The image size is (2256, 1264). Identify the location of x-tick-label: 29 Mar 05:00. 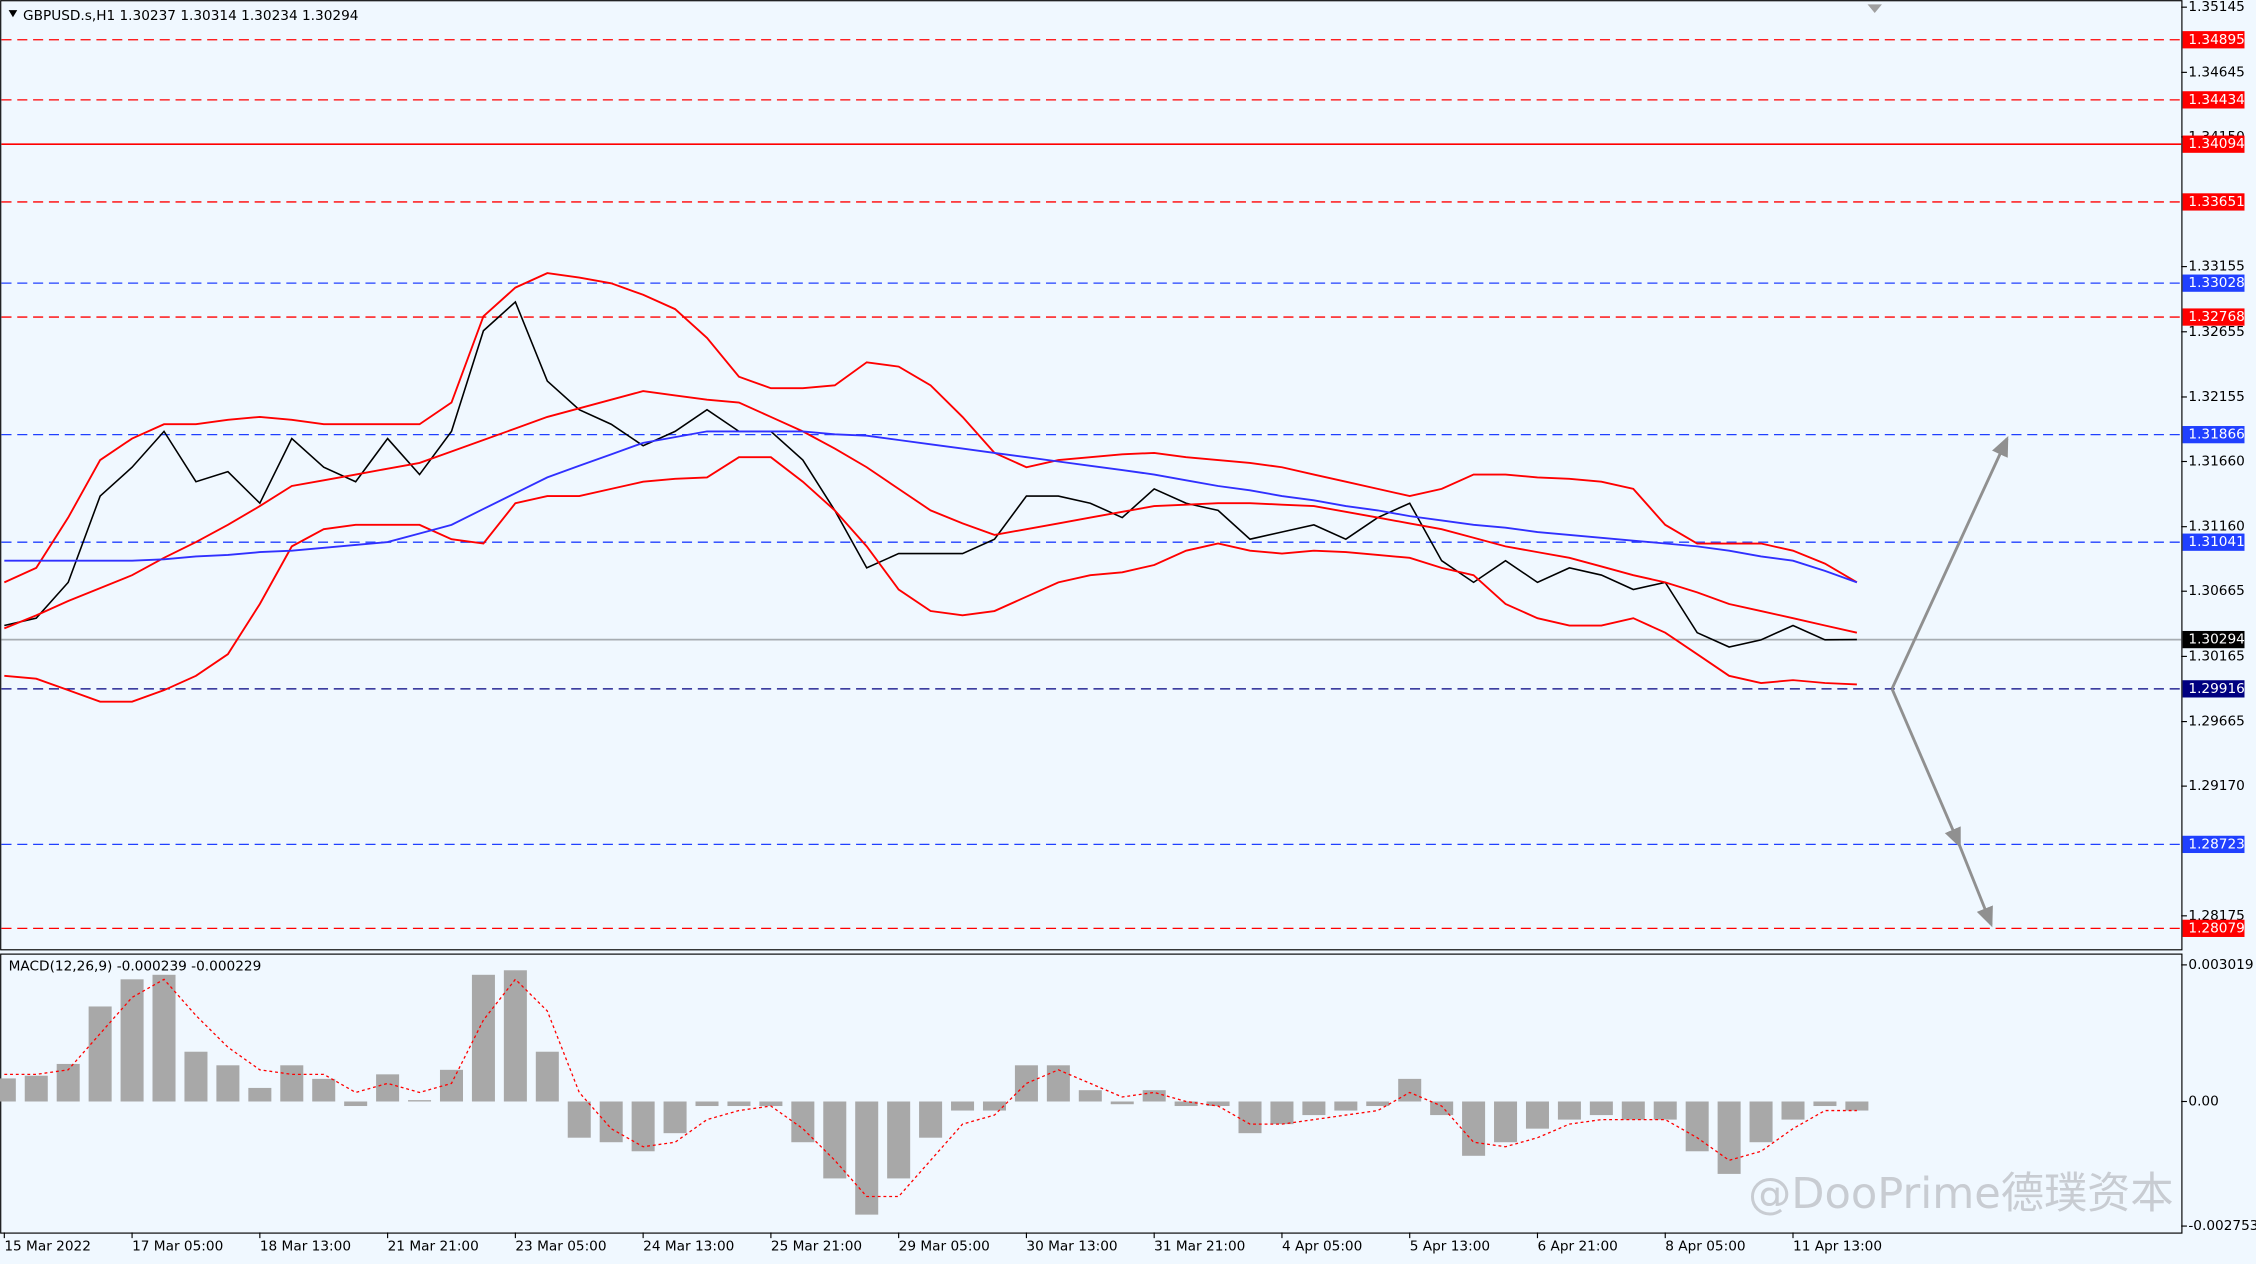
(944, 1247).